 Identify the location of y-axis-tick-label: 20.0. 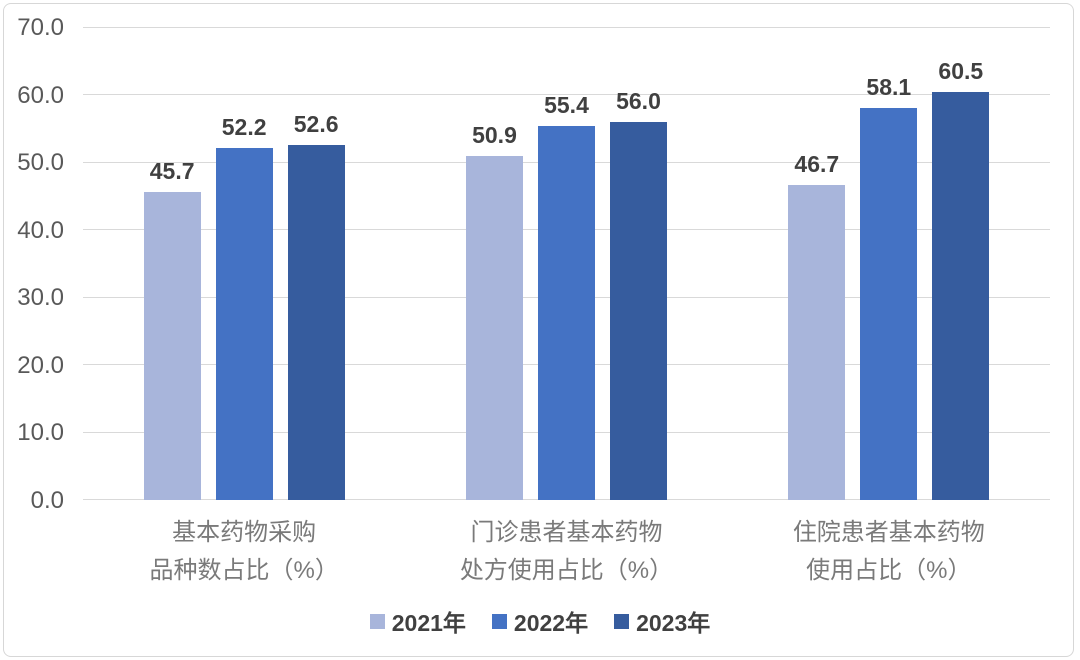
(40, 365).